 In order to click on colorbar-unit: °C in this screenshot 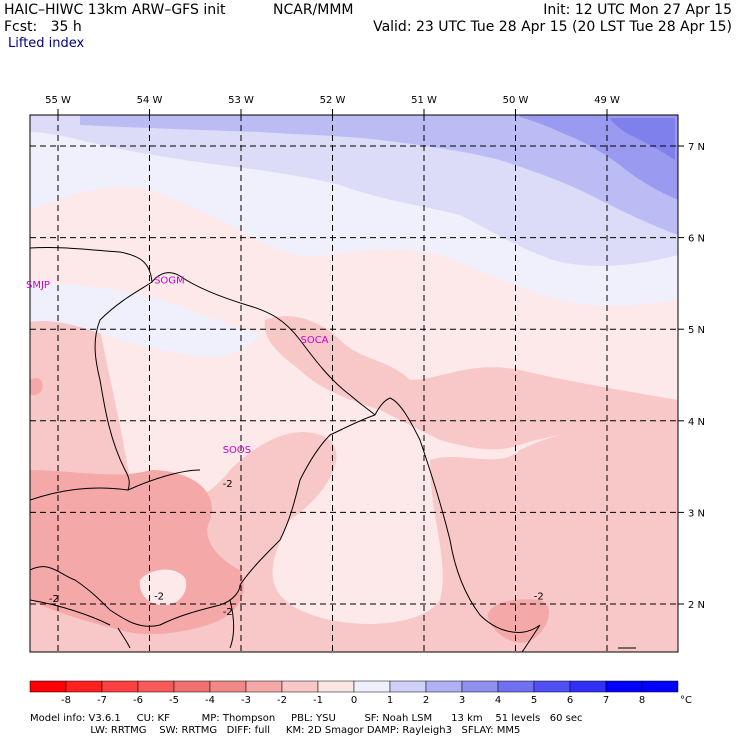, I will do `click(686, 700)`.